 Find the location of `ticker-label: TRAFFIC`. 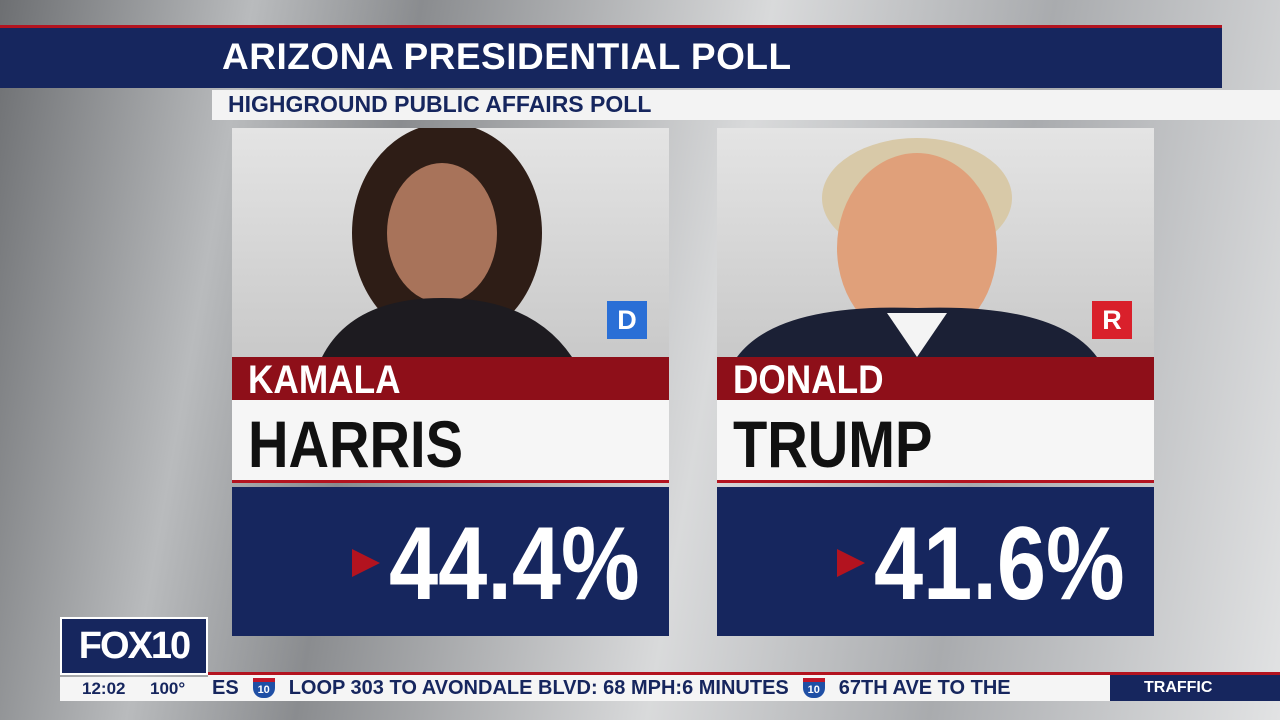

ticker-label: TRAFFIC is located at coordinates (1195, 686).